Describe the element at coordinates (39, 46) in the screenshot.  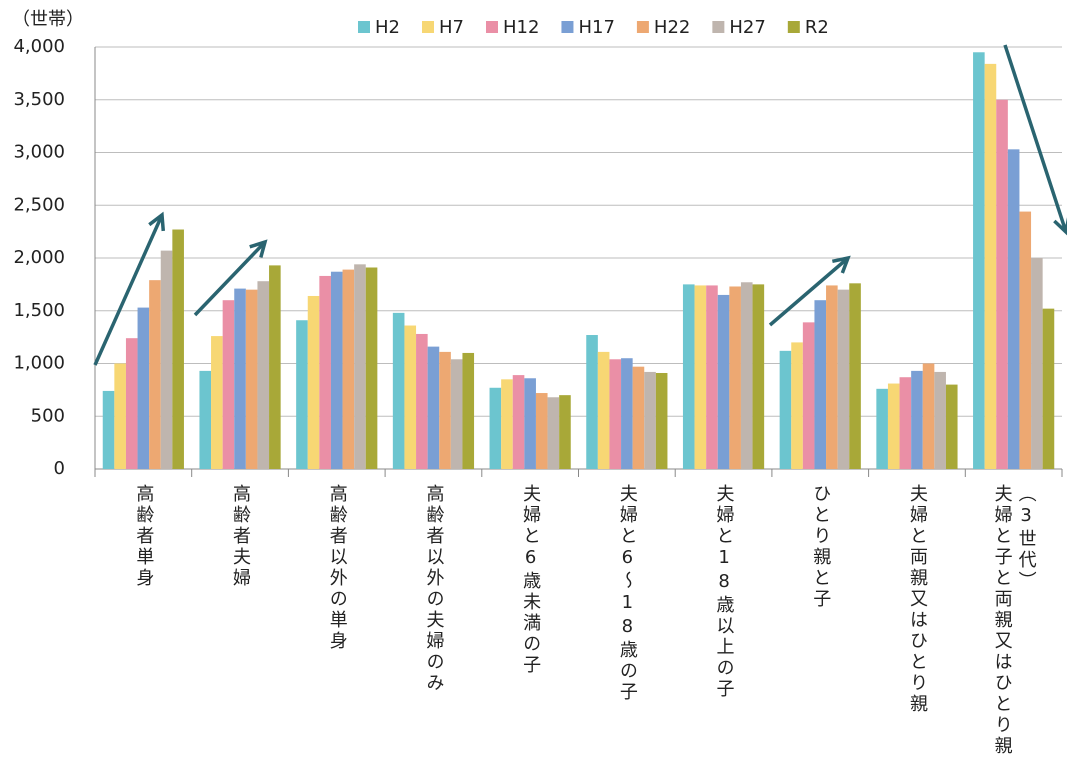
I see `y-tick-label: 4,000` at that location.